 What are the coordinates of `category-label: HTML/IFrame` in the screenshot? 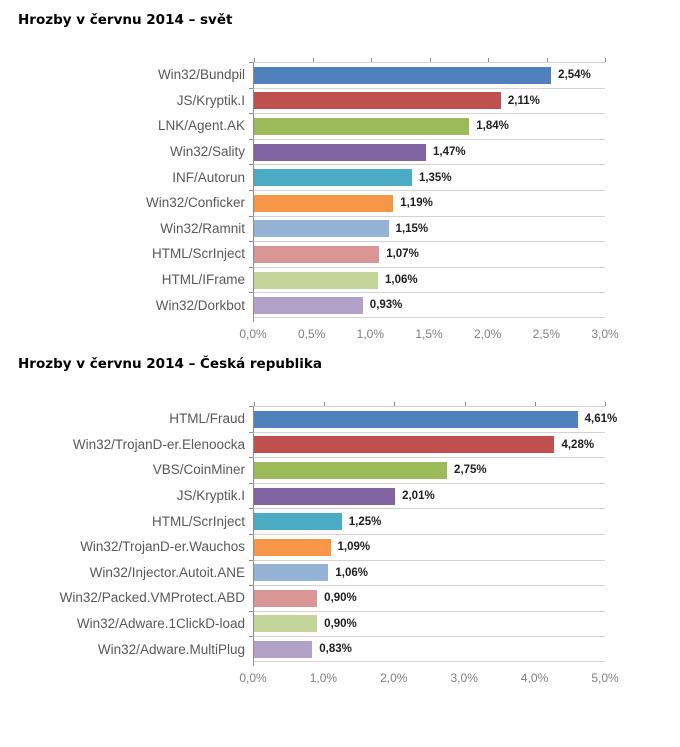 It's located at (203, 280).